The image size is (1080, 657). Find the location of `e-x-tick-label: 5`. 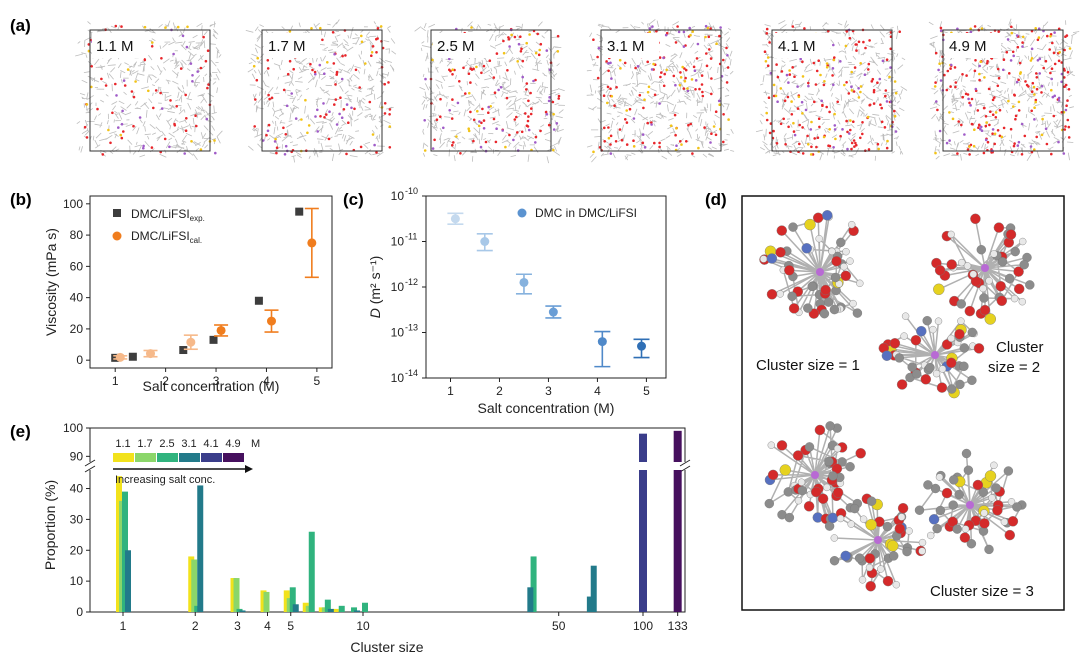

e-x-tick-label: 5 is located at coordinates (290, 626).